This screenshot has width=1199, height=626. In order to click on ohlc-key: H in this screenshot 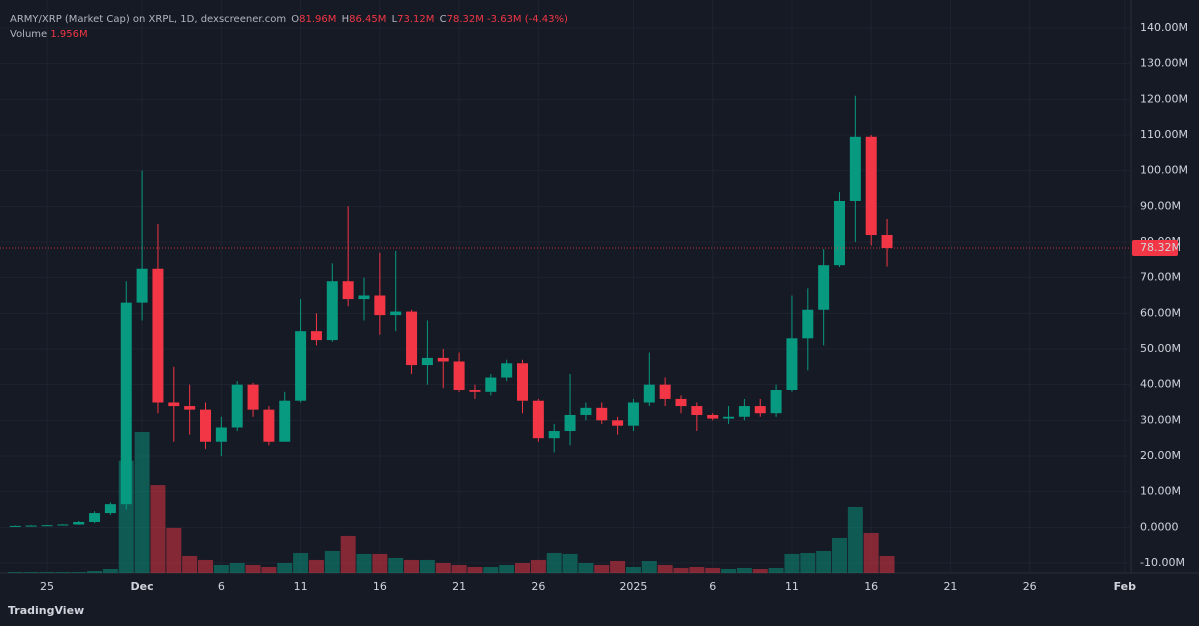, I will do `click(345, 19)`.